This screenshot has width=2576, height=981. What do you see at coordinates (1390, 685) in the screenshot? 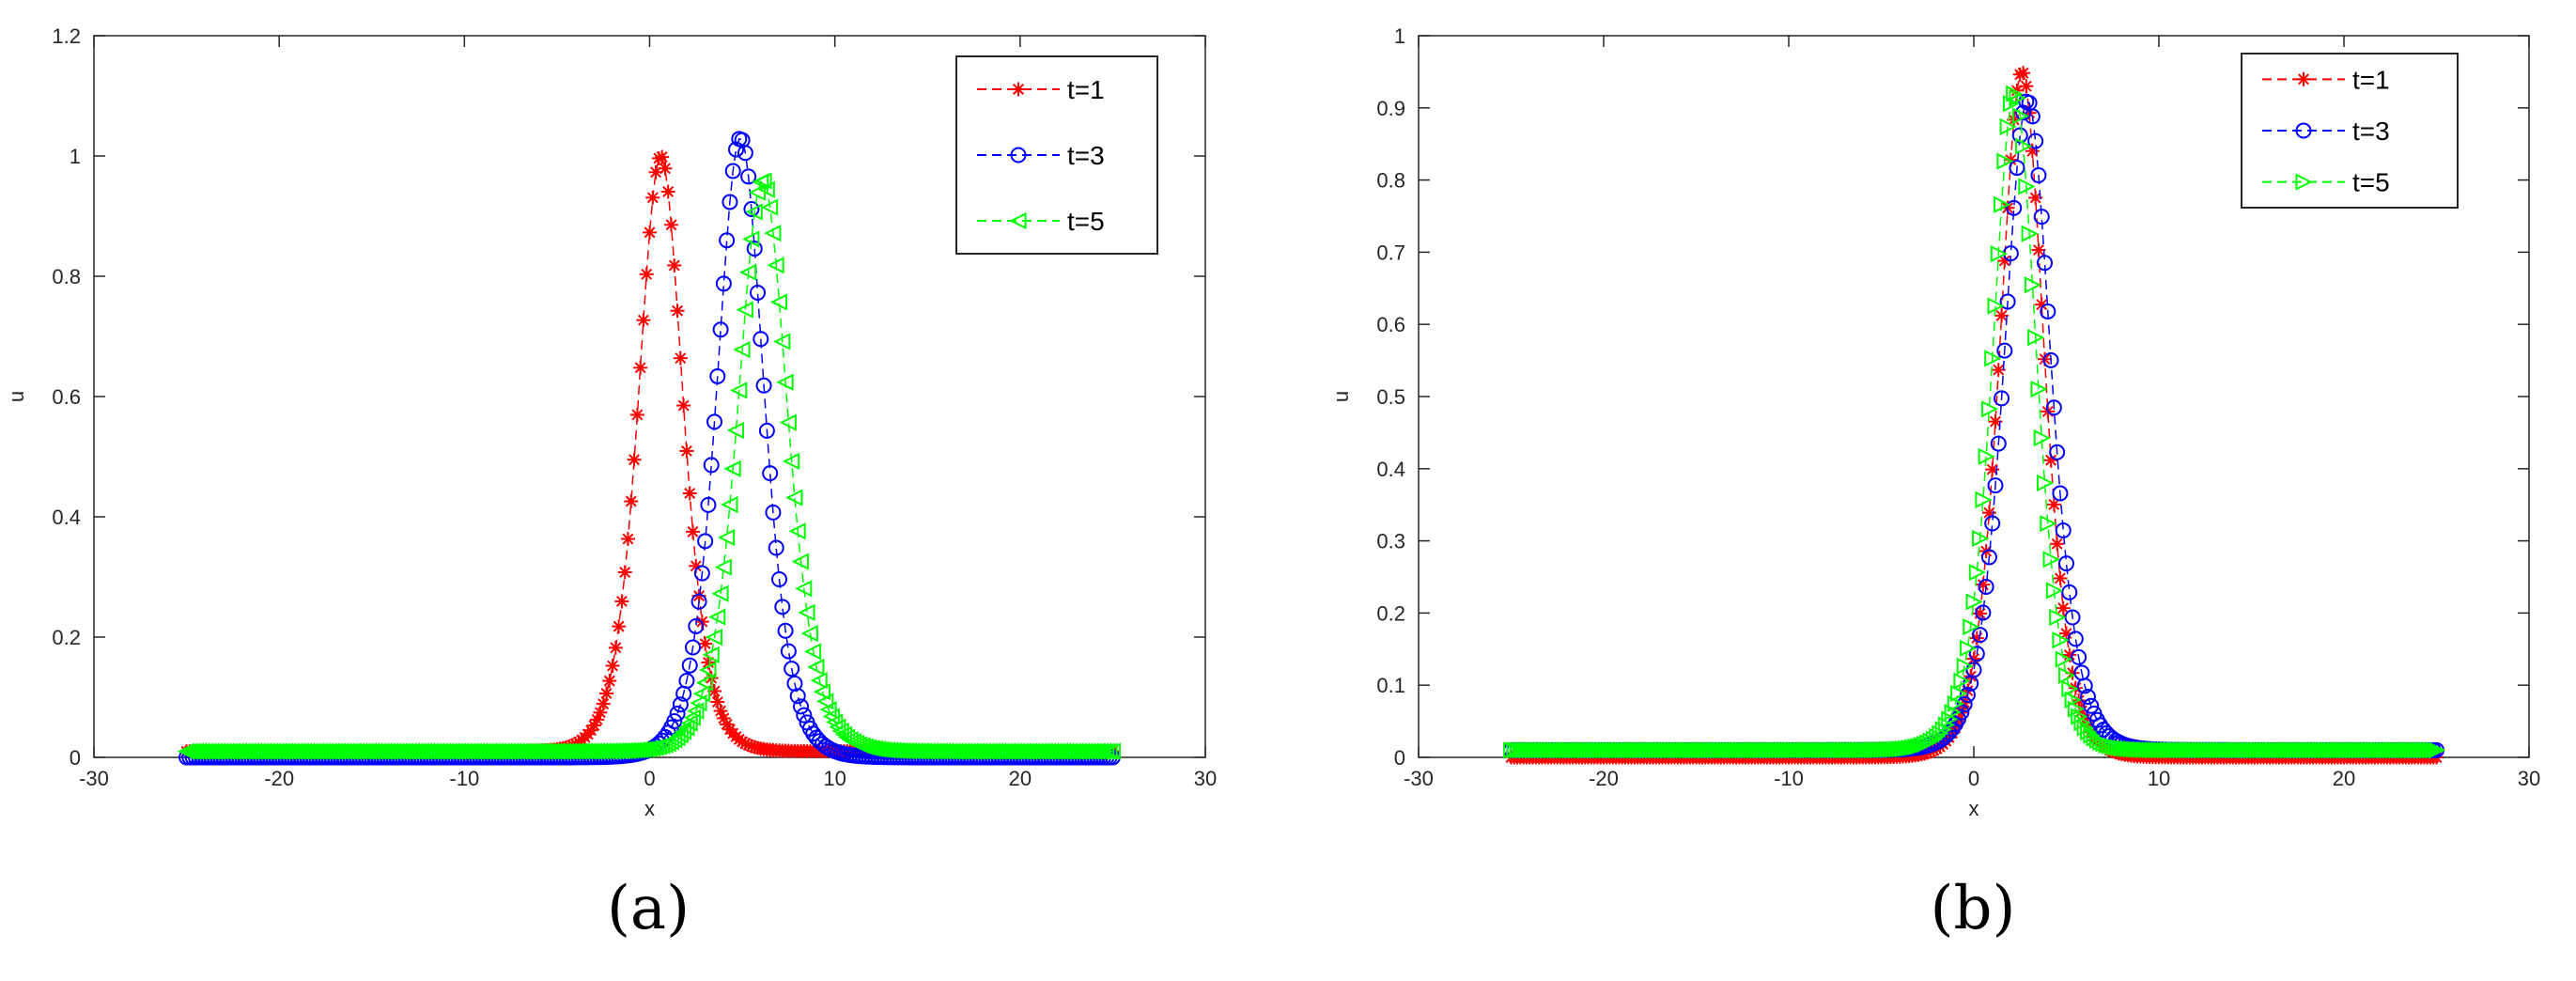
I see `y-tick-label: 0.1` at bounding box center [1390, 685].